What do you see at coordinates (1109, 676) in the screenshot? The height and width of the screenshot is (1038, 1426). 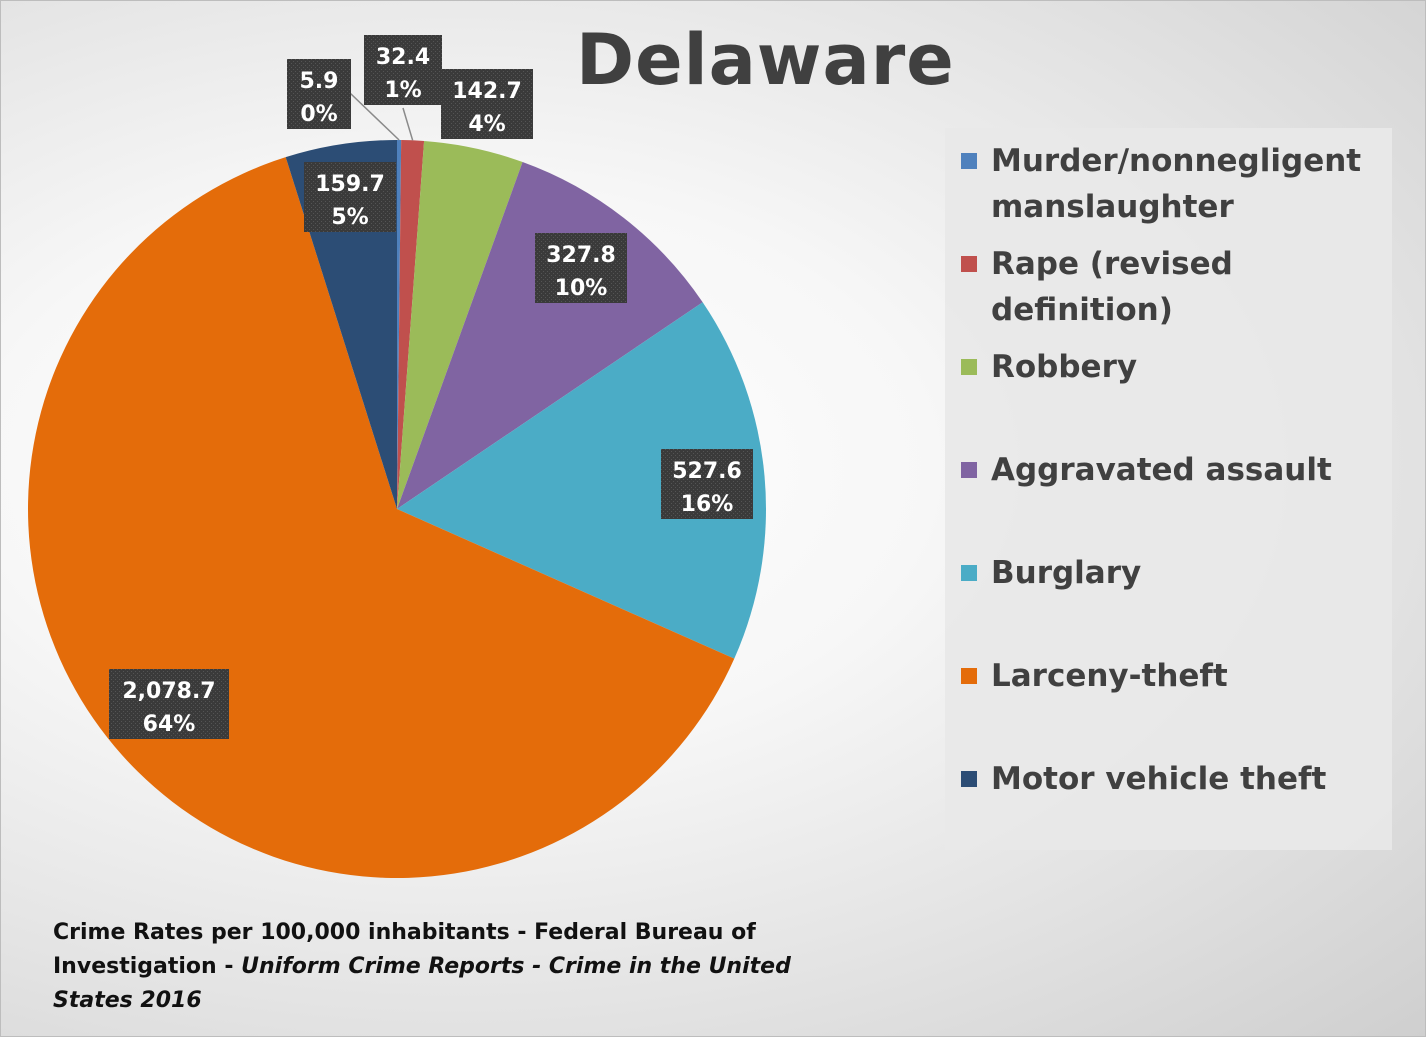 I see `legend-label: Larceny-theft` at bounding box center [1109, 676].